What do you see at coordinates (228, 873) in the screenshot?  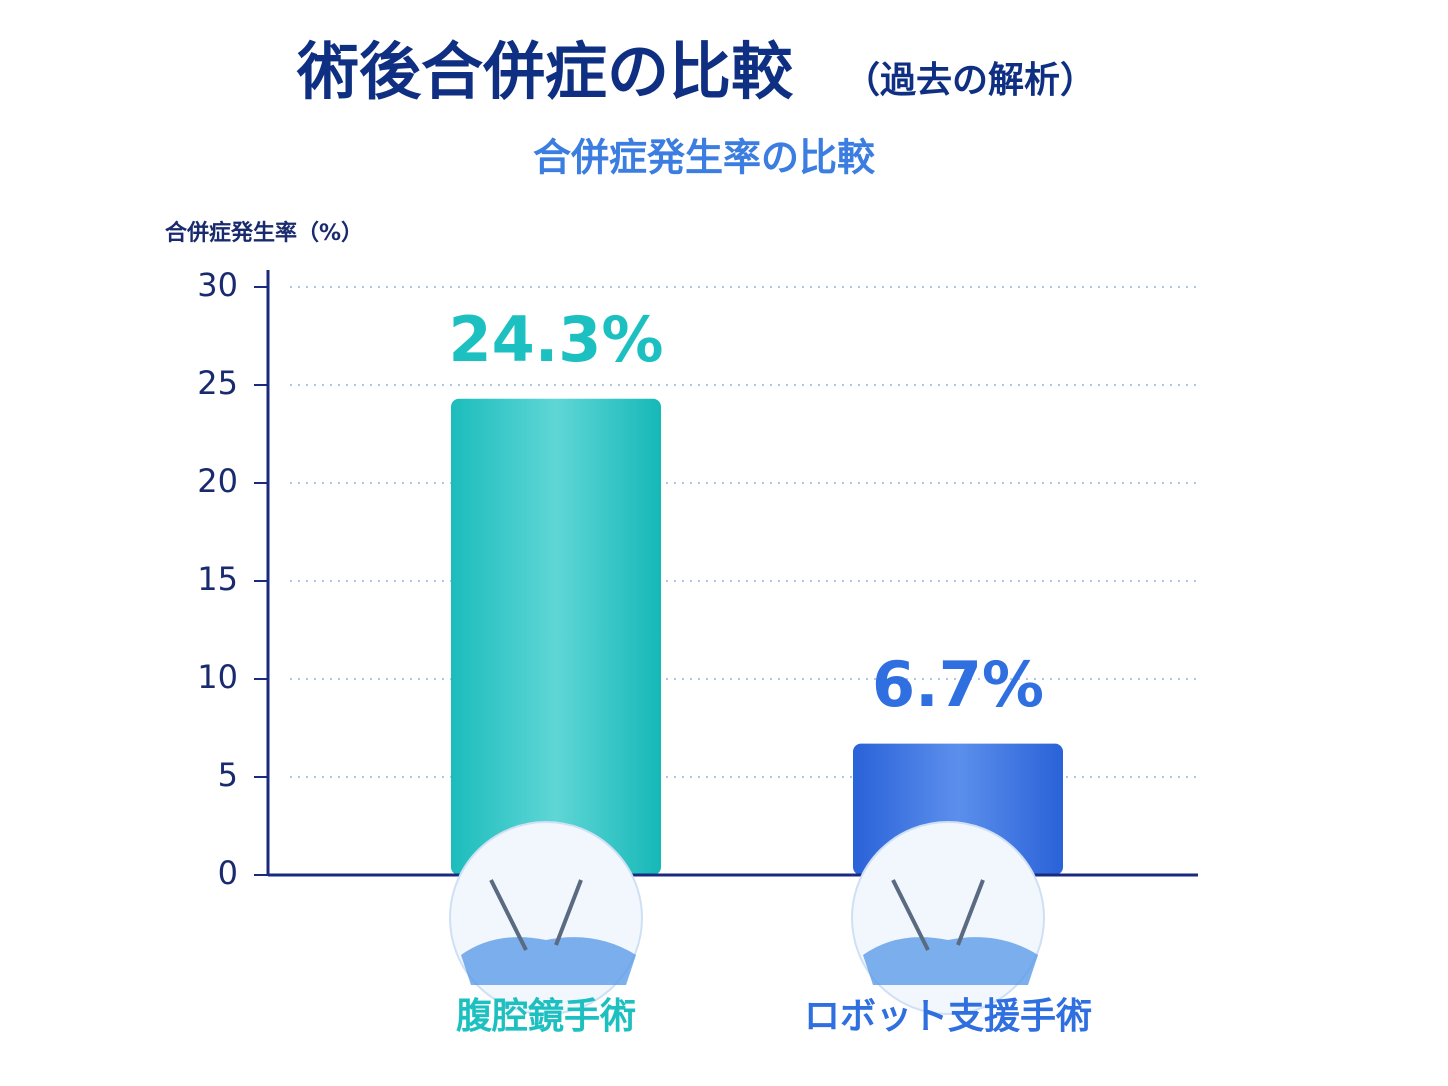 I see `y-tick-label: 0` at bounding box center [228, 873].